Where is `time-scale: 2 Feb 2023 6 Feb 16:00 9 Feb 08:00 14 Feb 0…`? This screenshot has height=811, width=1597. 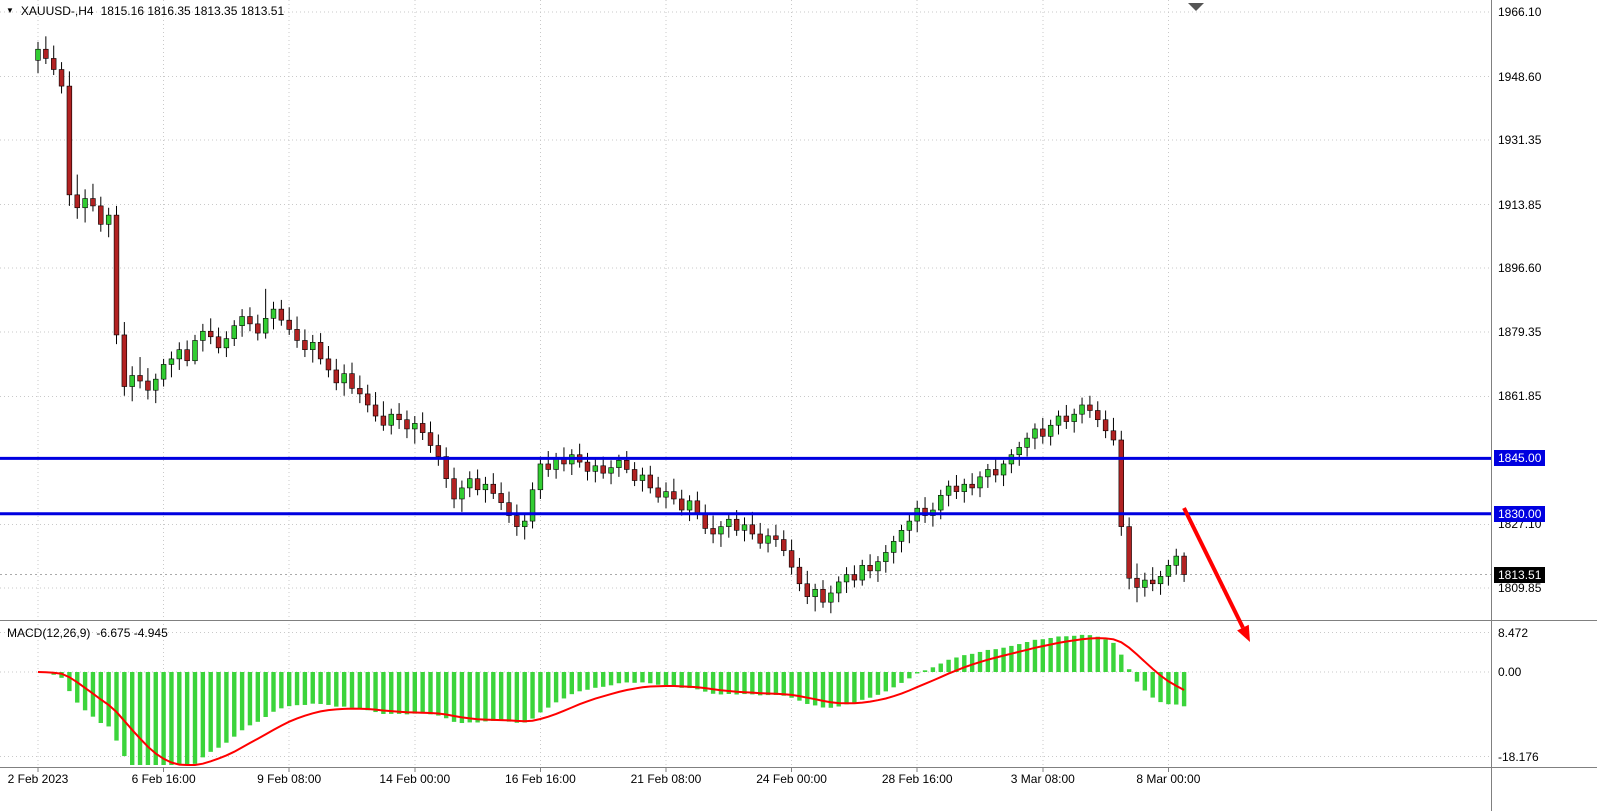
time-scale: 2 Feb 2023 6 Feb 16:00 9 Feb 08:00 14 Feb 0… is located at coordinates (745, 783).